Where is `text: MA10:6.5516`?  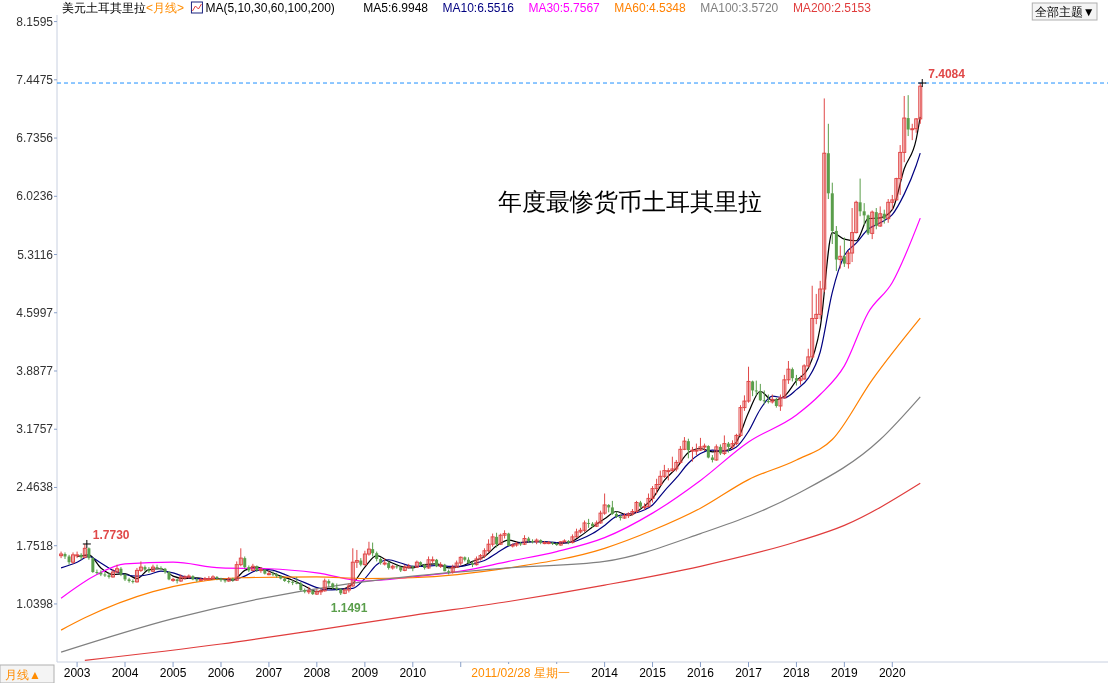
text: MA10:6.5516 is located at coordinates (478, 8).